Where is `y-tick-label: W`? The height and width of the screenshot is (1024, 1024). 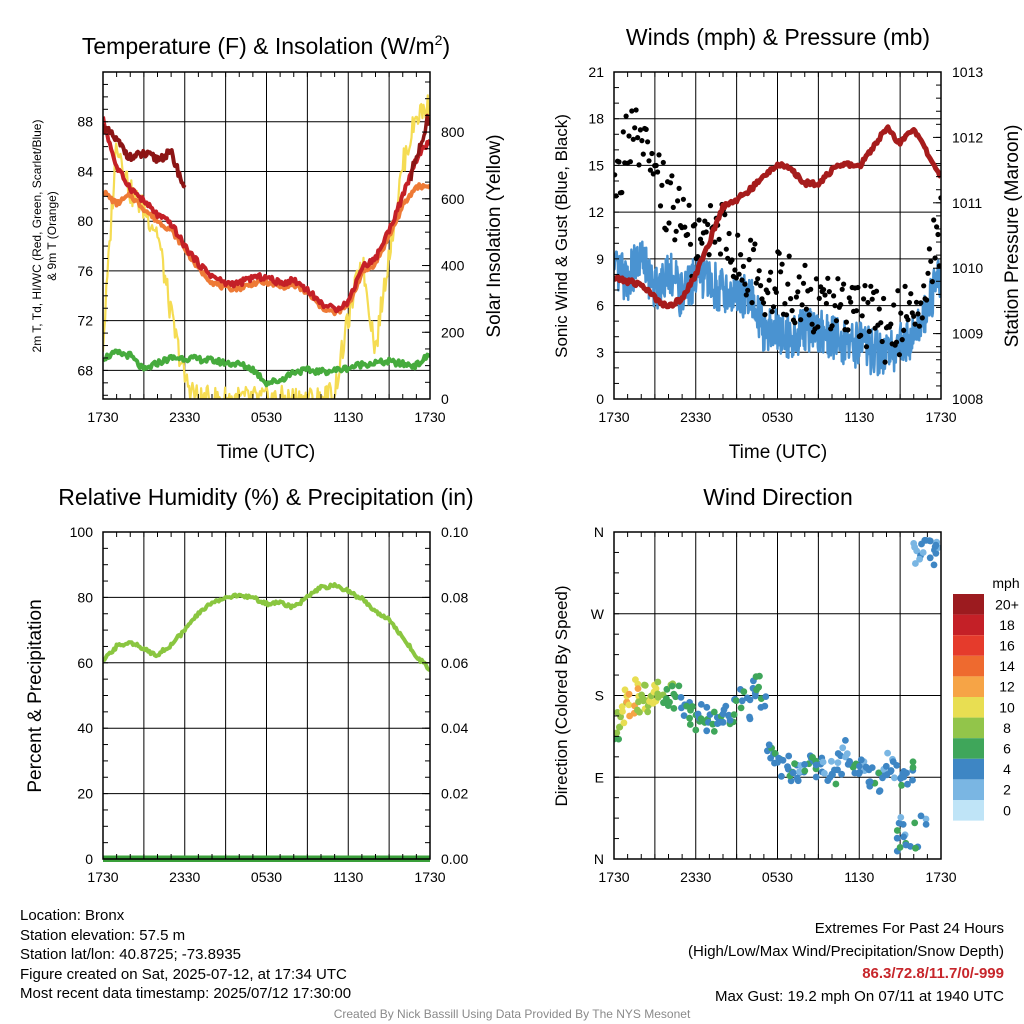
y-tick-label: W is located at coordinates (598, 614).